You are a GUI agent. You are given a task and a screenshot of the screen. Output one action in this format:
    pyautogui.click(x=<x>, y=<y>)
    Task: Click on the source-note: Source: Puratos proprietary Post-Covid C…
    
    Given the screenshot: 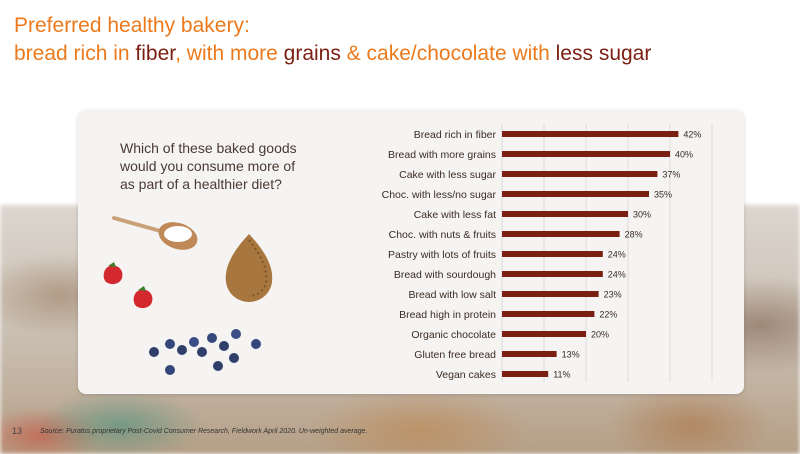 What is the action you would take?
    pyautogui.click(x=204, y=431)
    